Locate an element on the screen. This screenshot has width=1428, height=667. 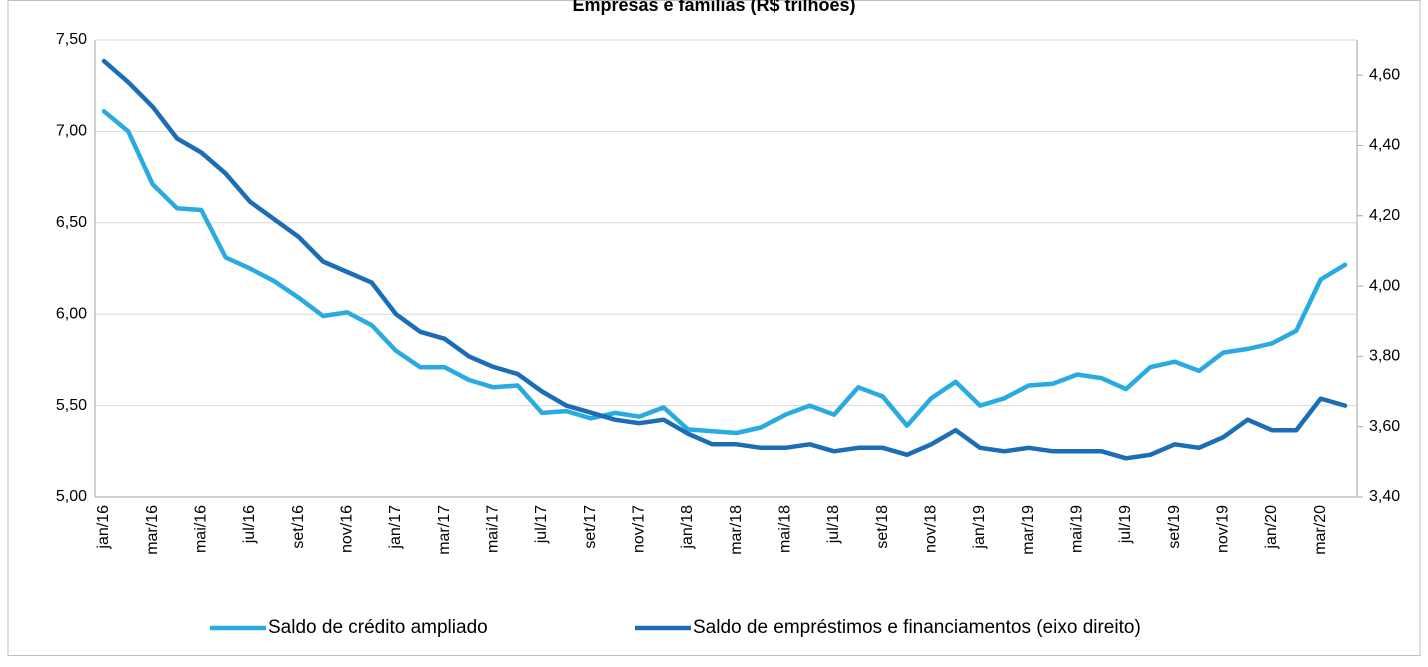
x-tick-label: mai/17 is located at coordinates (493, 529).